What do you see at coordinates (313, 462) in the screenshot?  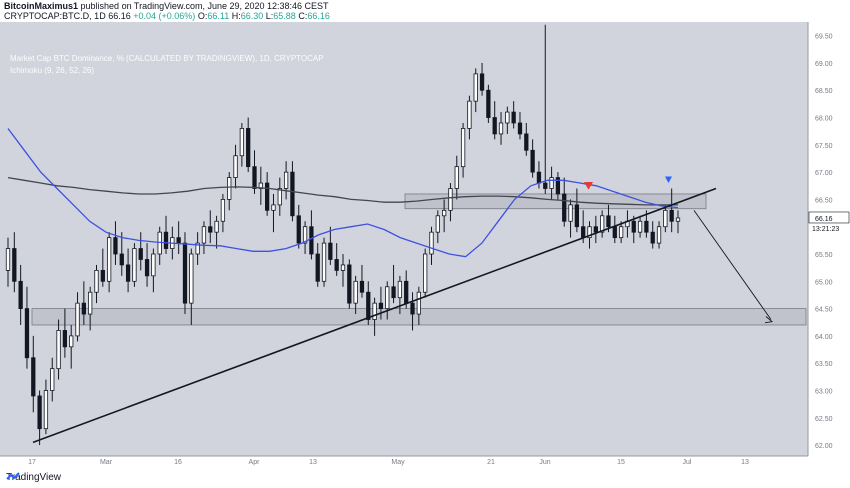 I see `x-tick-label: 13` at bounding box center [313, 462].